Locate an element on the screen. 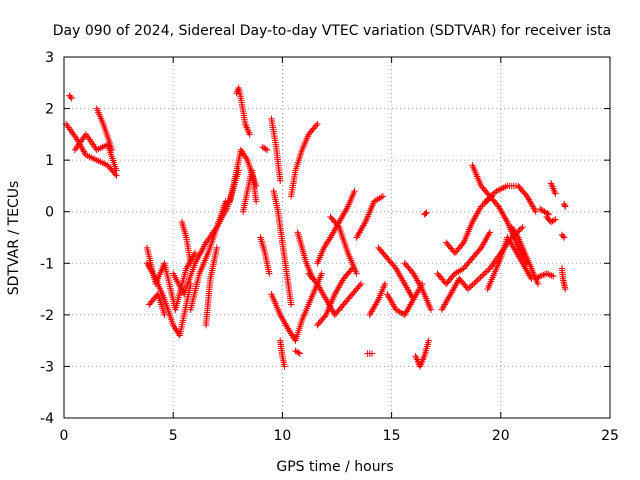  y-tick-label: 3 is located at coordinates (49, 58).